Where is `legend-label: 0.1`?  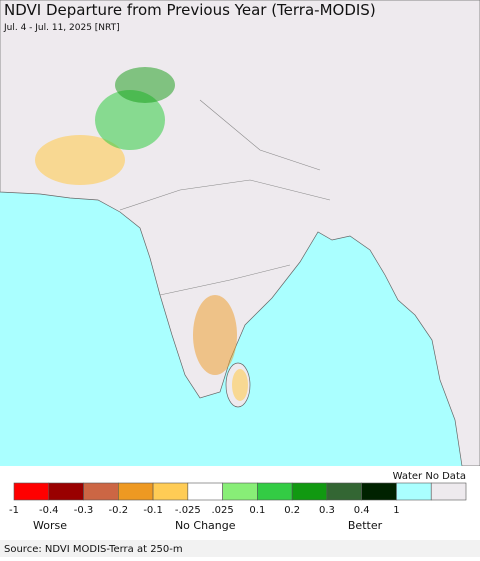
legend-label: 0.1 is located at coordinates (257, 510).